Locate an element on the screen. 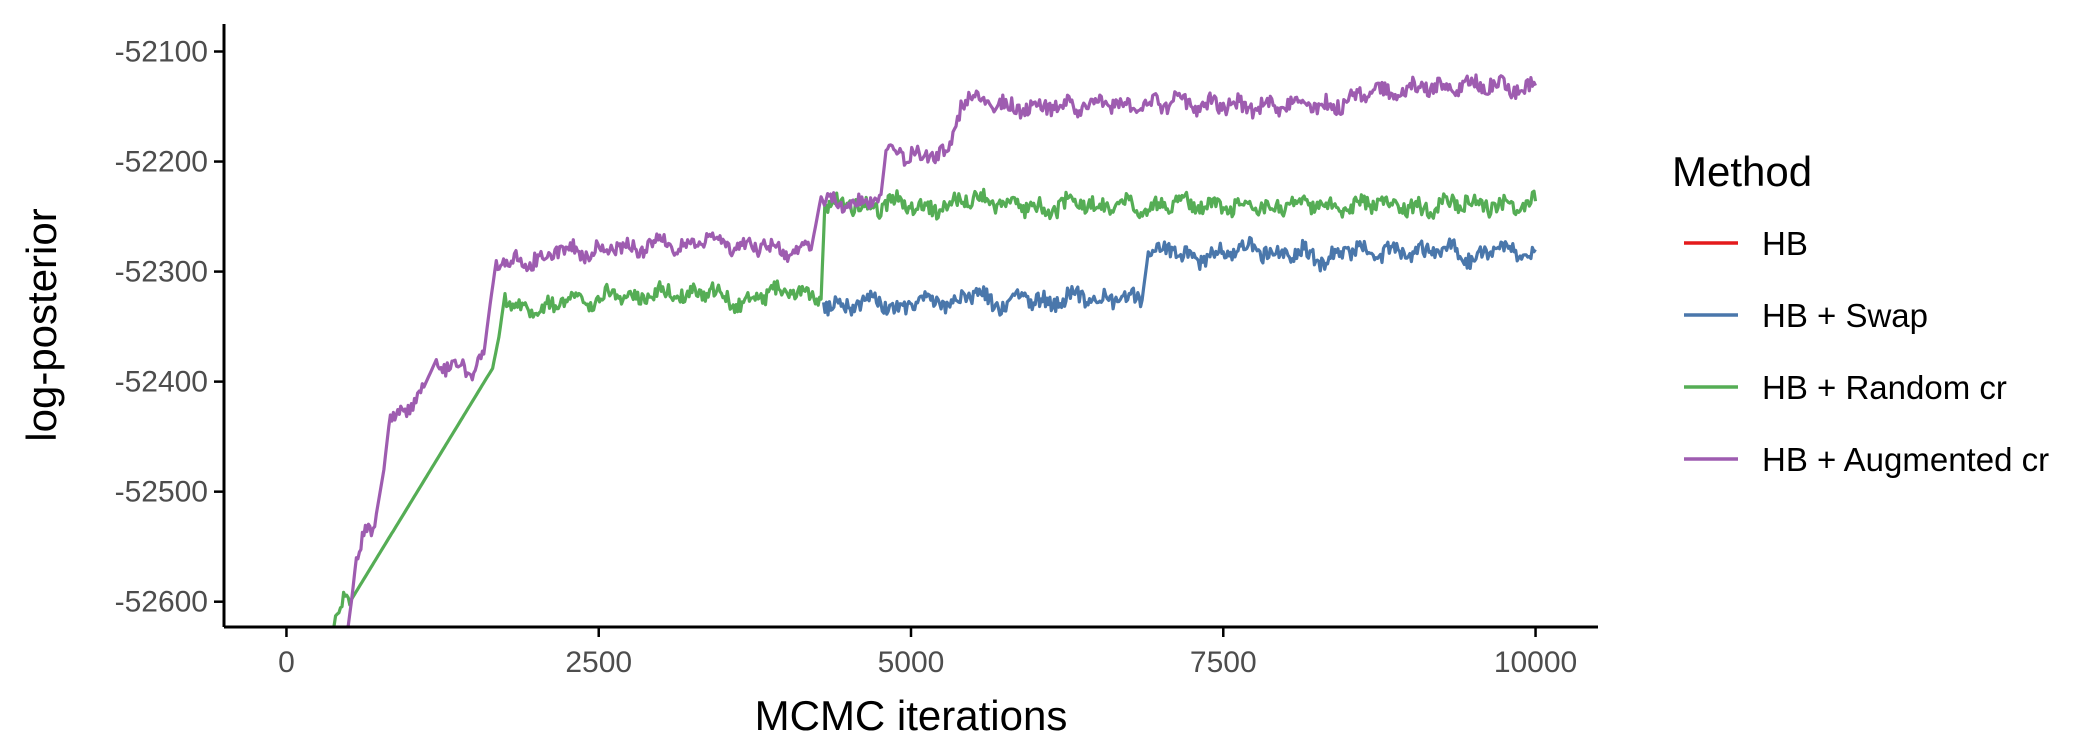 The image size is (2100, 750). x-axis-ticks: 0 2500 5000 7500 10000 is located at coordinates (927, 653).